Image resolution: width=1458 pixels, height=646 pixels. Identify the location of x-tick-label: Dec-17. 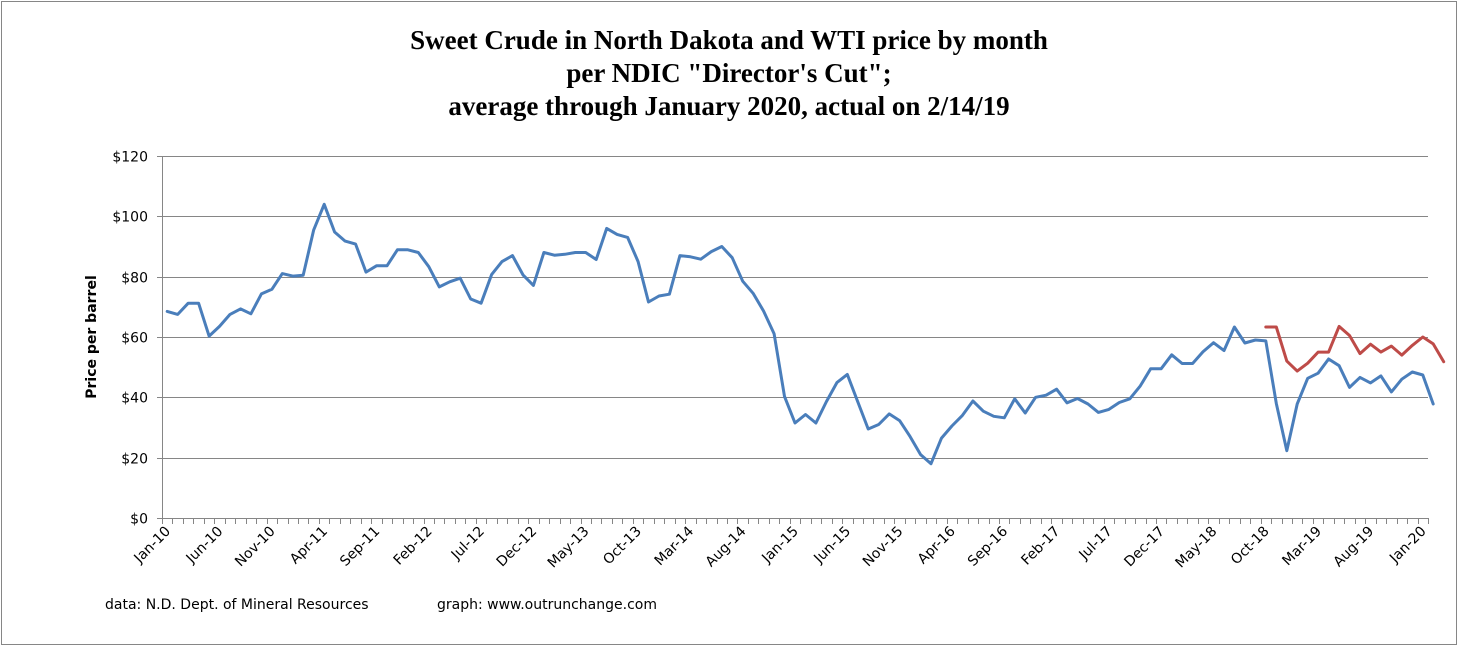
(1144, 547).